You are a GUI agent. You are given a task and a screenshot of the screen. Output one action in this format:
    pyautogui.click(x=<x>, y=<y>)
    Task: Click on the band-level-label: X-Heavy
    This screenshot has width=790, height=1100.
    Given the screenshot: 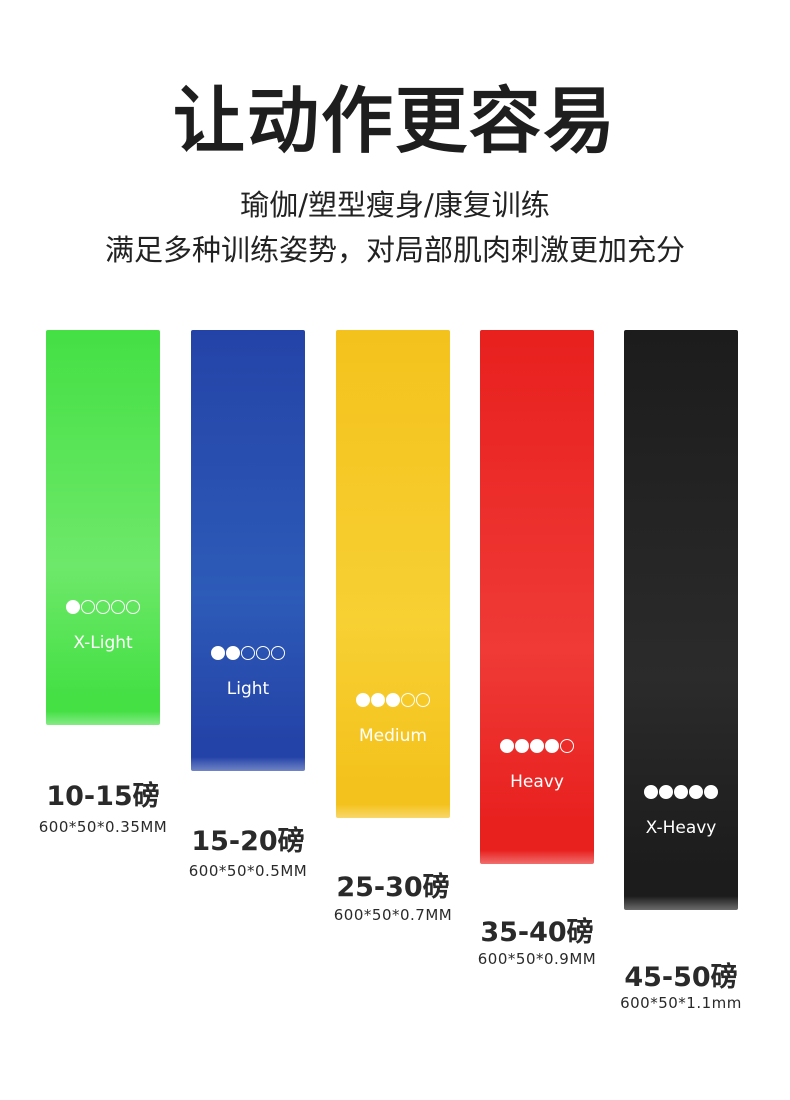 What is the action you would take?
    pyautogui.click(x=681, y=828)
    